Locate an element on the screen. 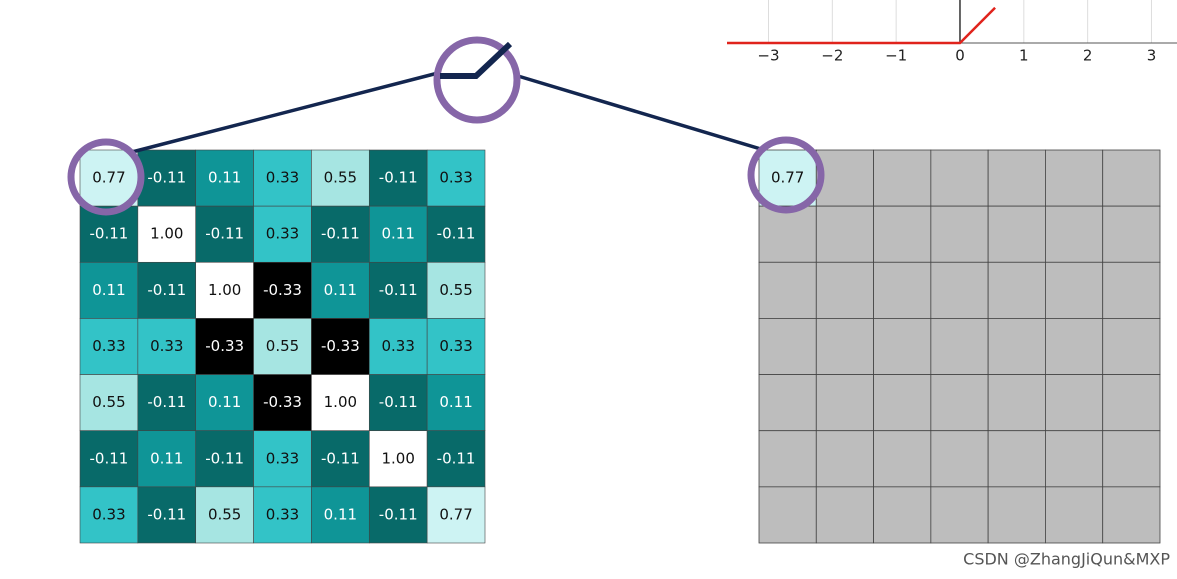 The image size is (1177, 579). connector is located at coordinates (285, 112).